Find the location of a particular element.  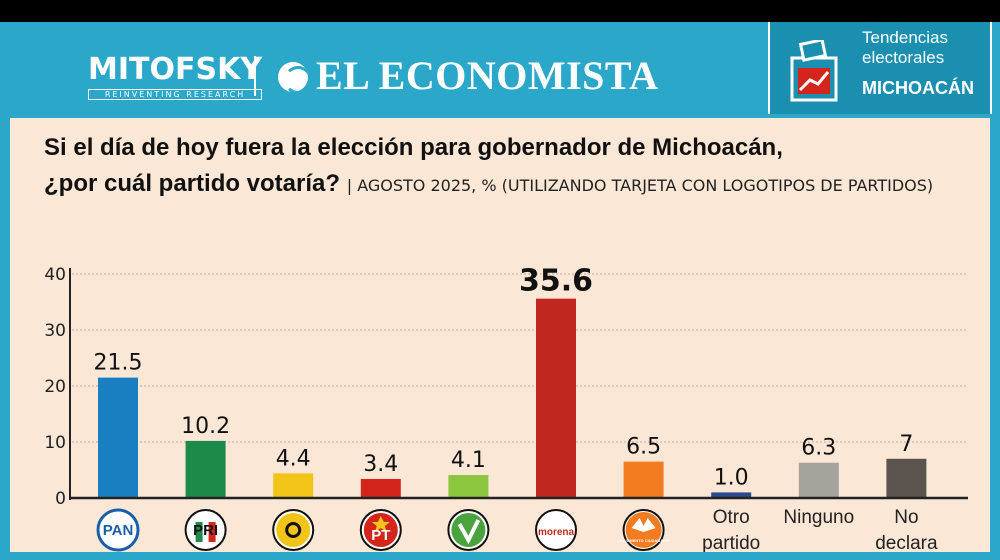

badge-title: Tendencias electorales is located at coordinates (905, 48).